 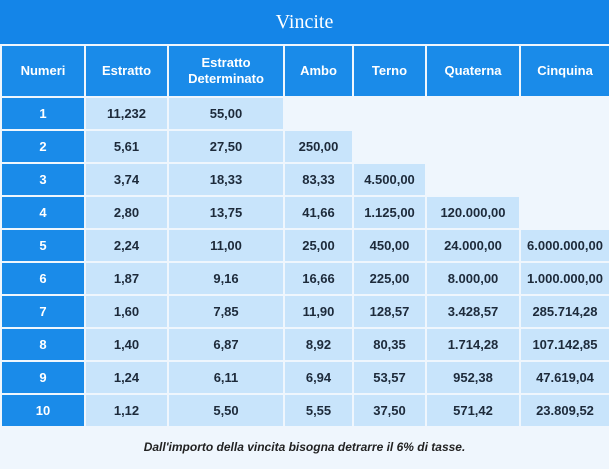 What do you see at coordinates (43, 344) in the screenshot?
I see `cell-numeri: 8` at bounding box center [43, 344].